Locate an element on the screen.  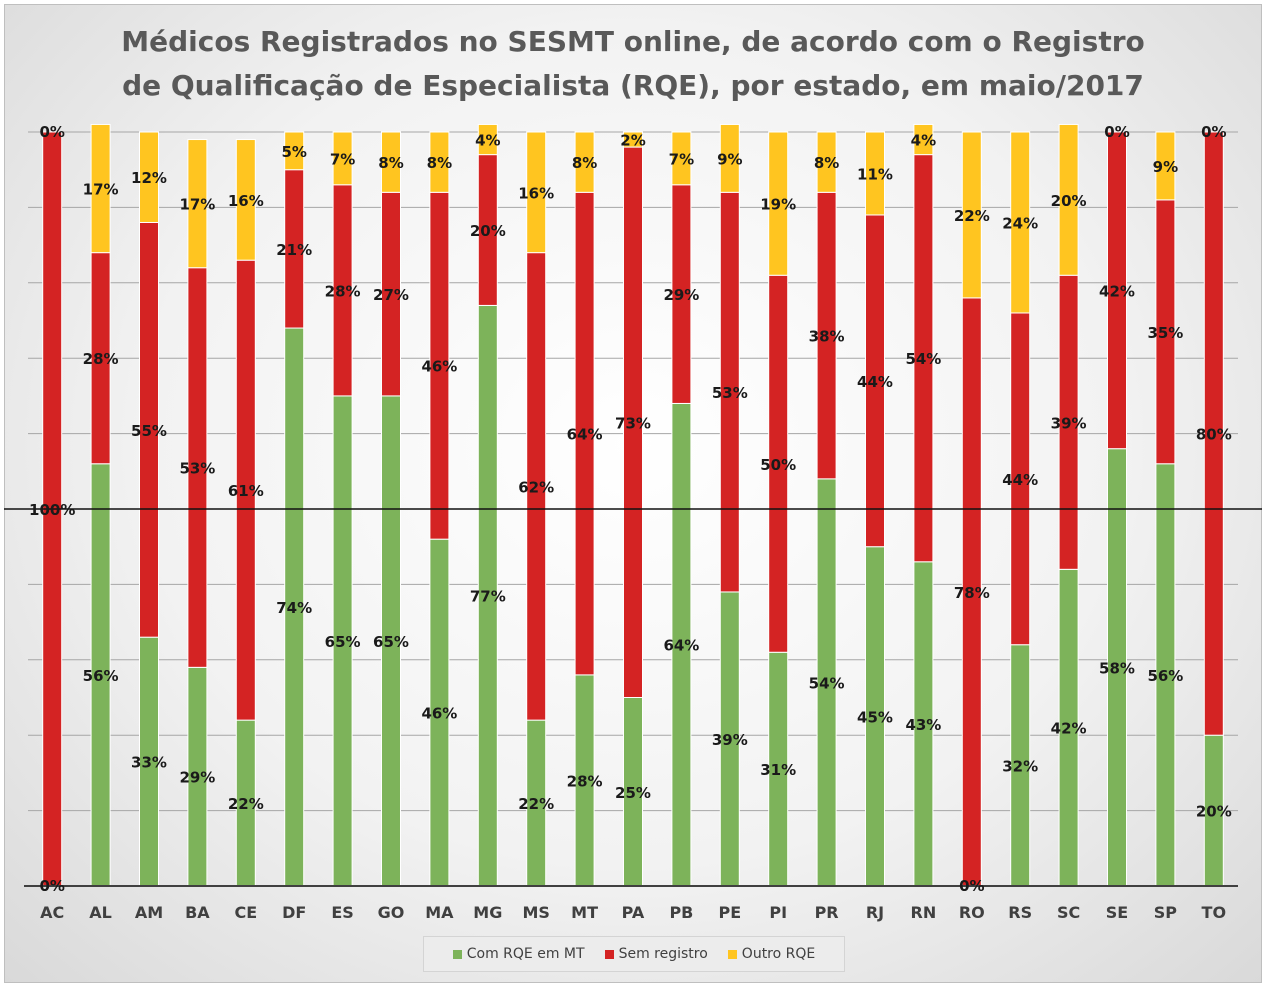
legend-item-com-rqe: Com RQE em MT is located at coordinates (518, 954).